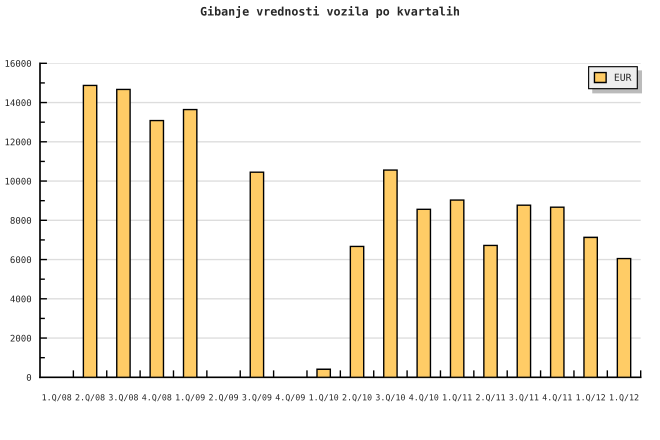 The image size is (660, 440). I want to click on x-tick-label: 1.Q/09, so click(190, 398).